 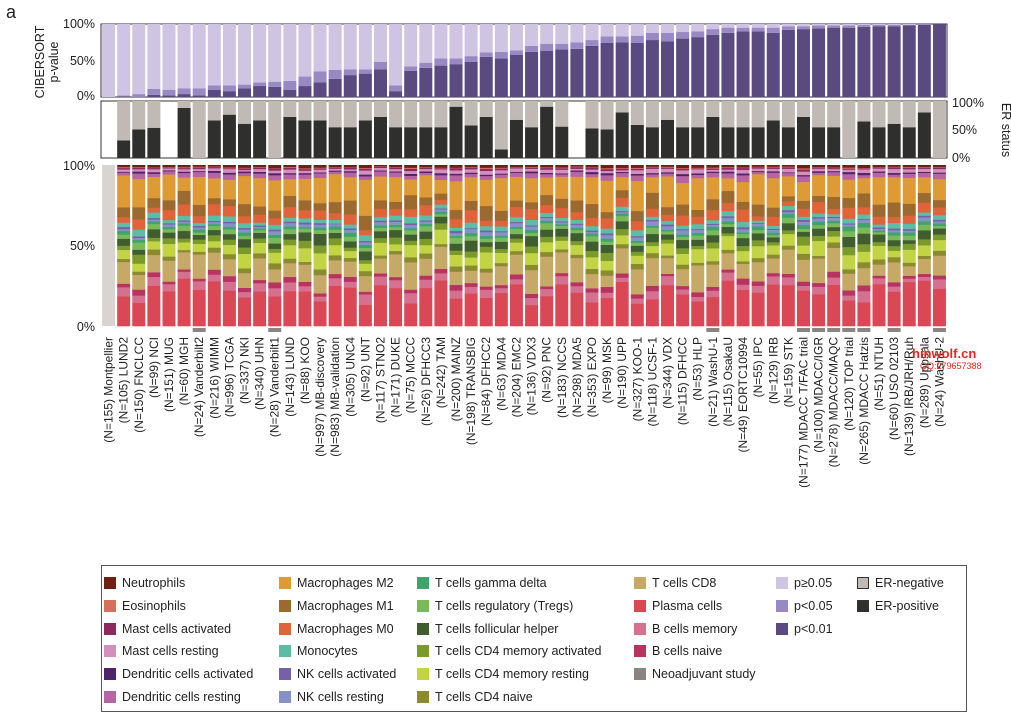 I want to click on legend-item-13-swatch, so click(x=423, y=605).